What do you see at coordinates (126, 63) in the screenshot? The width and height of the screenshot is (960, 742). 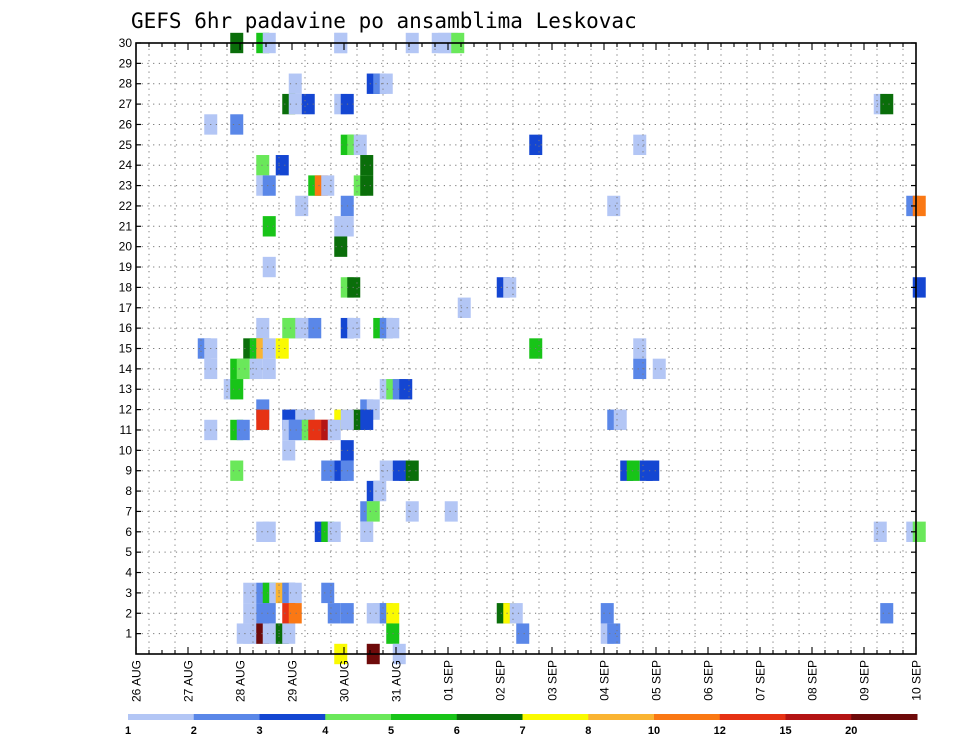 I see `y-tick-label: 29` at bounding box center [126, 63].